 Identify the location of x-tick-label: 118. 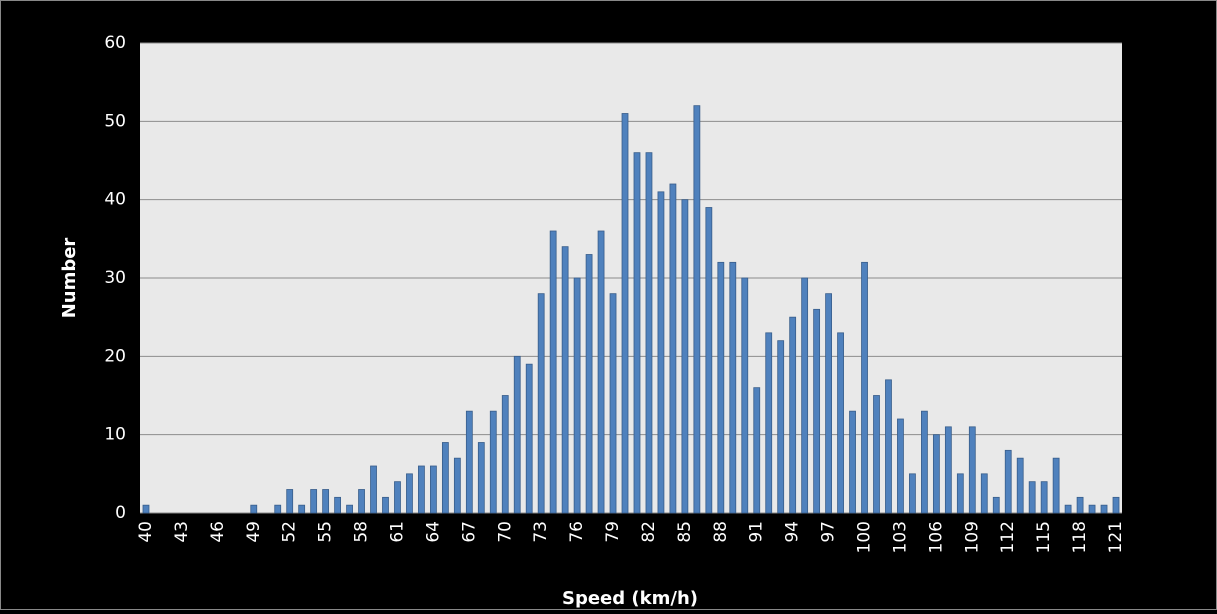
(1080, 537).